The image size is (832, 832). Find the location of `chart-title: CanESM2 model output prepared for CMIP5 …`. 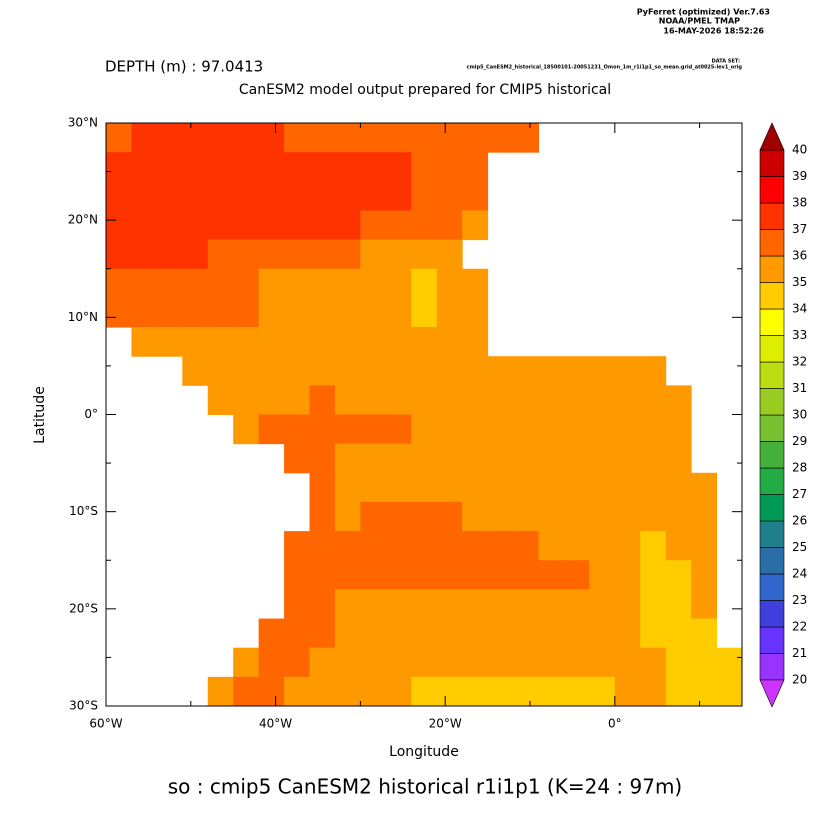

chart-title: CanESM2 model output prepared for CMIP5 … is located at coordinates (425, 90).